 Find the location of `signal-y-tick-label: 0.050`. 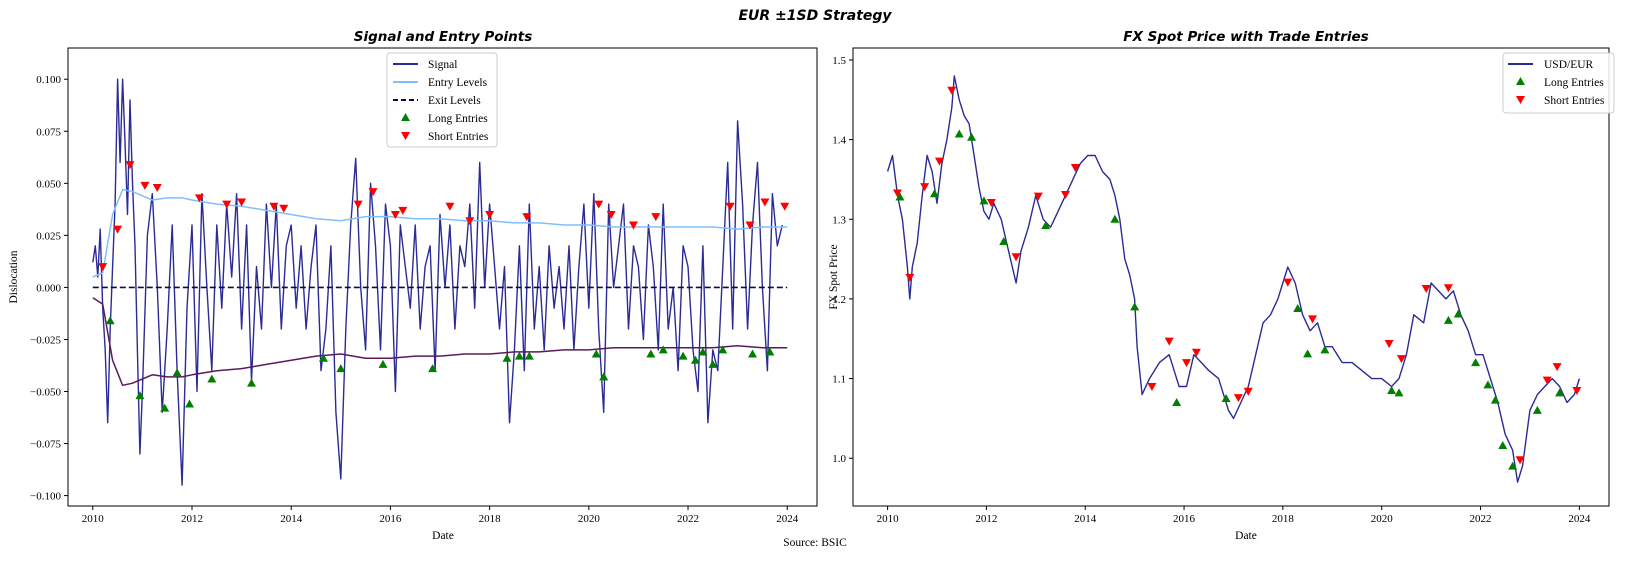

signal-y-tick-label: 0.050 is located at coordinates (48, 184).